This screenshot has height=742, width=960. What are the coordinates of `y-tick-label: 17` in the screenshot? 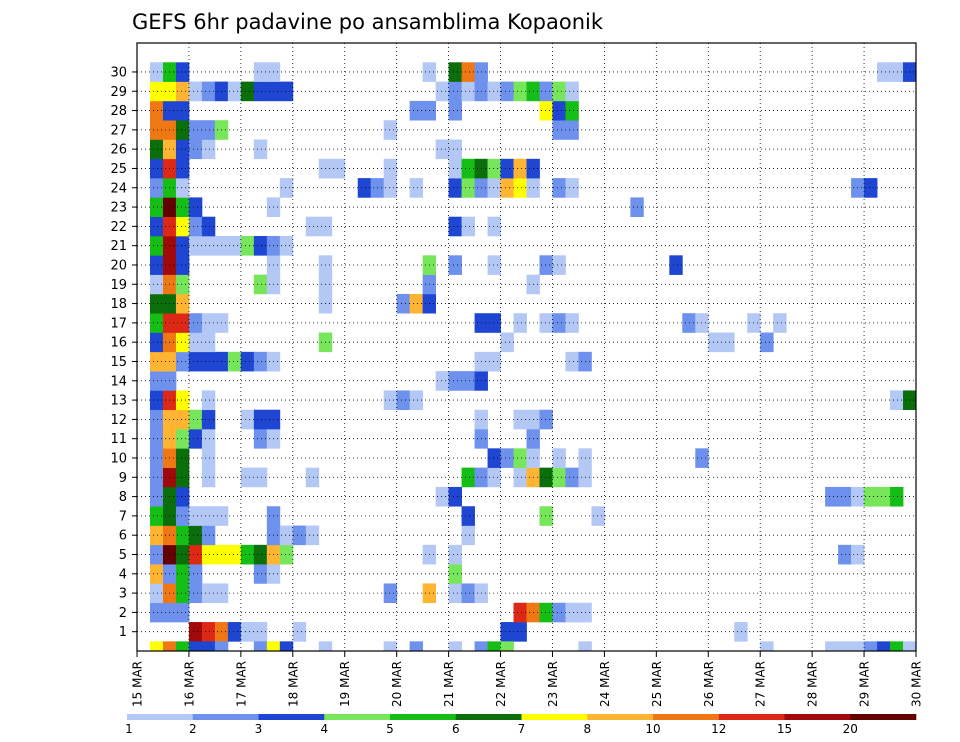 It's located at (118, 323).